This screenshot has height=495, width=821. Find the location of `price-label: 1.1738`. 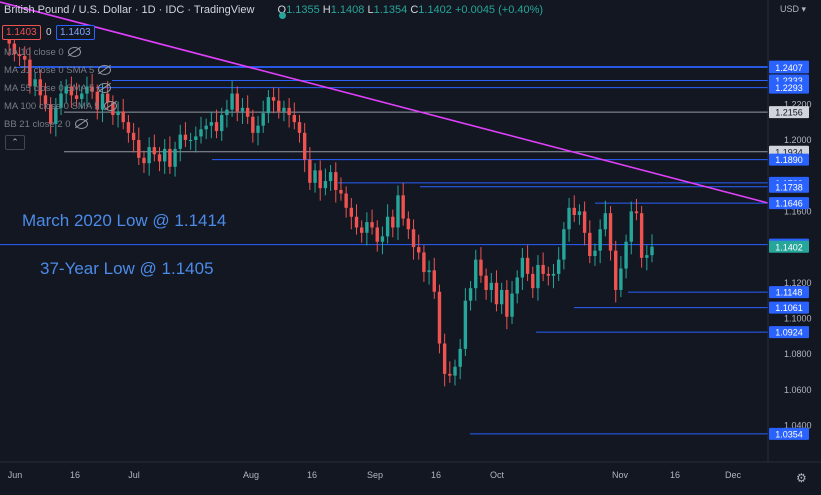

price-label: 1.1738 is located at coordinates (789, 186).